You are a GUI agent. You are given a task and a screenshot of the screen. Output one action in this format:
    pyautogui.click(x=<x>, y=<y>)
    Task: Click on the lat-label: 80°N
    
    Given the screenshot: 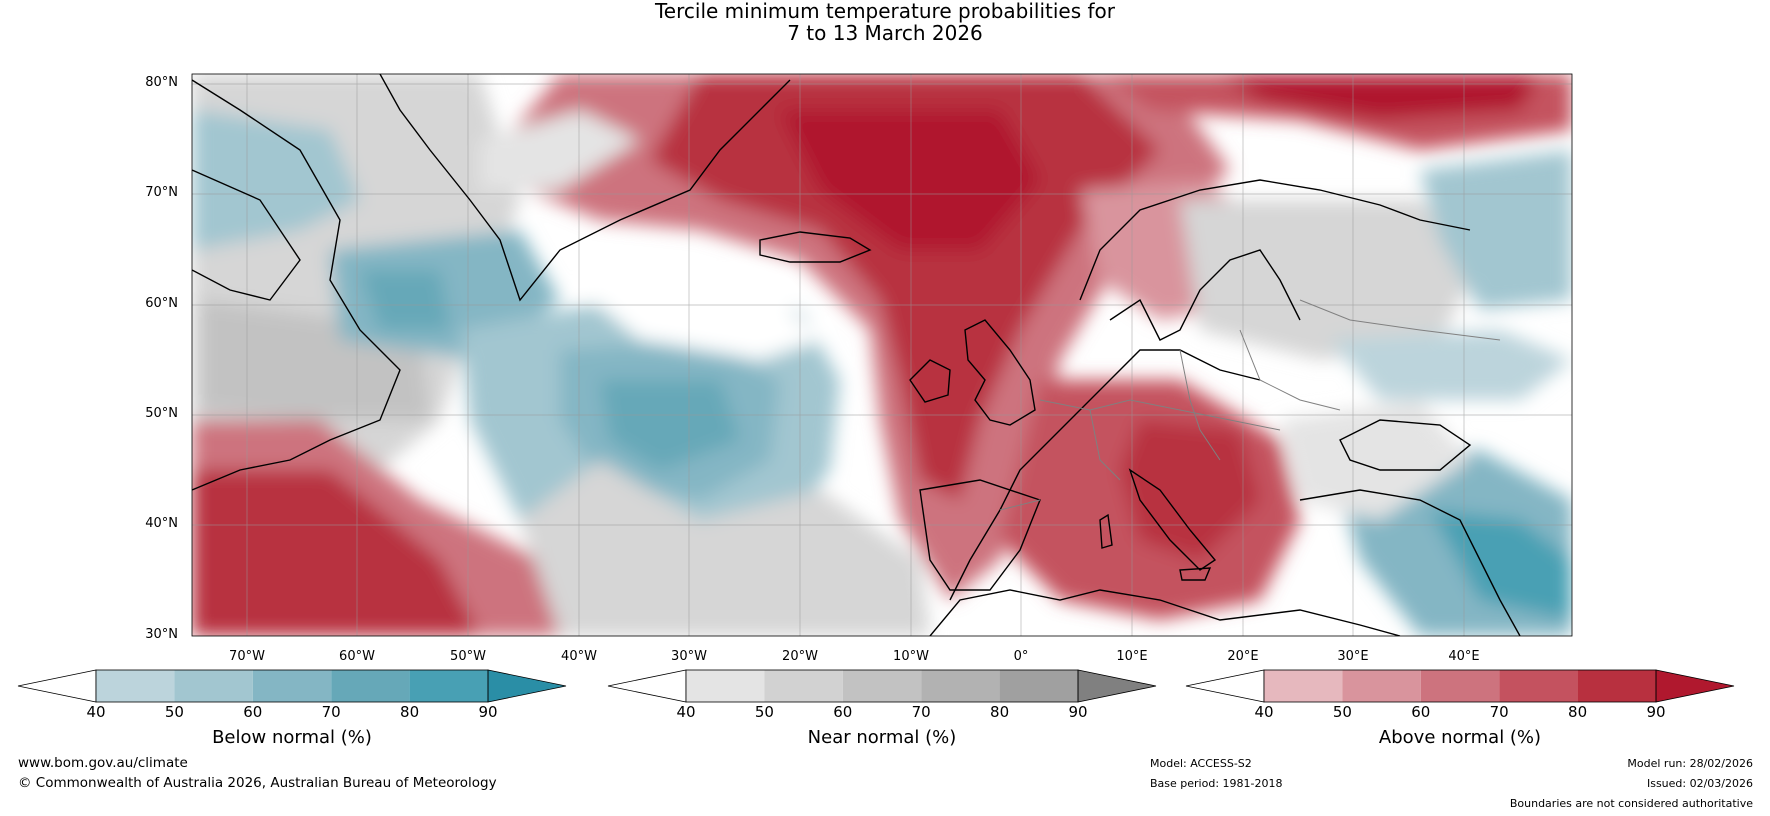 What is the action you would take?
    pyautogui.click(x=161, y=82)
    